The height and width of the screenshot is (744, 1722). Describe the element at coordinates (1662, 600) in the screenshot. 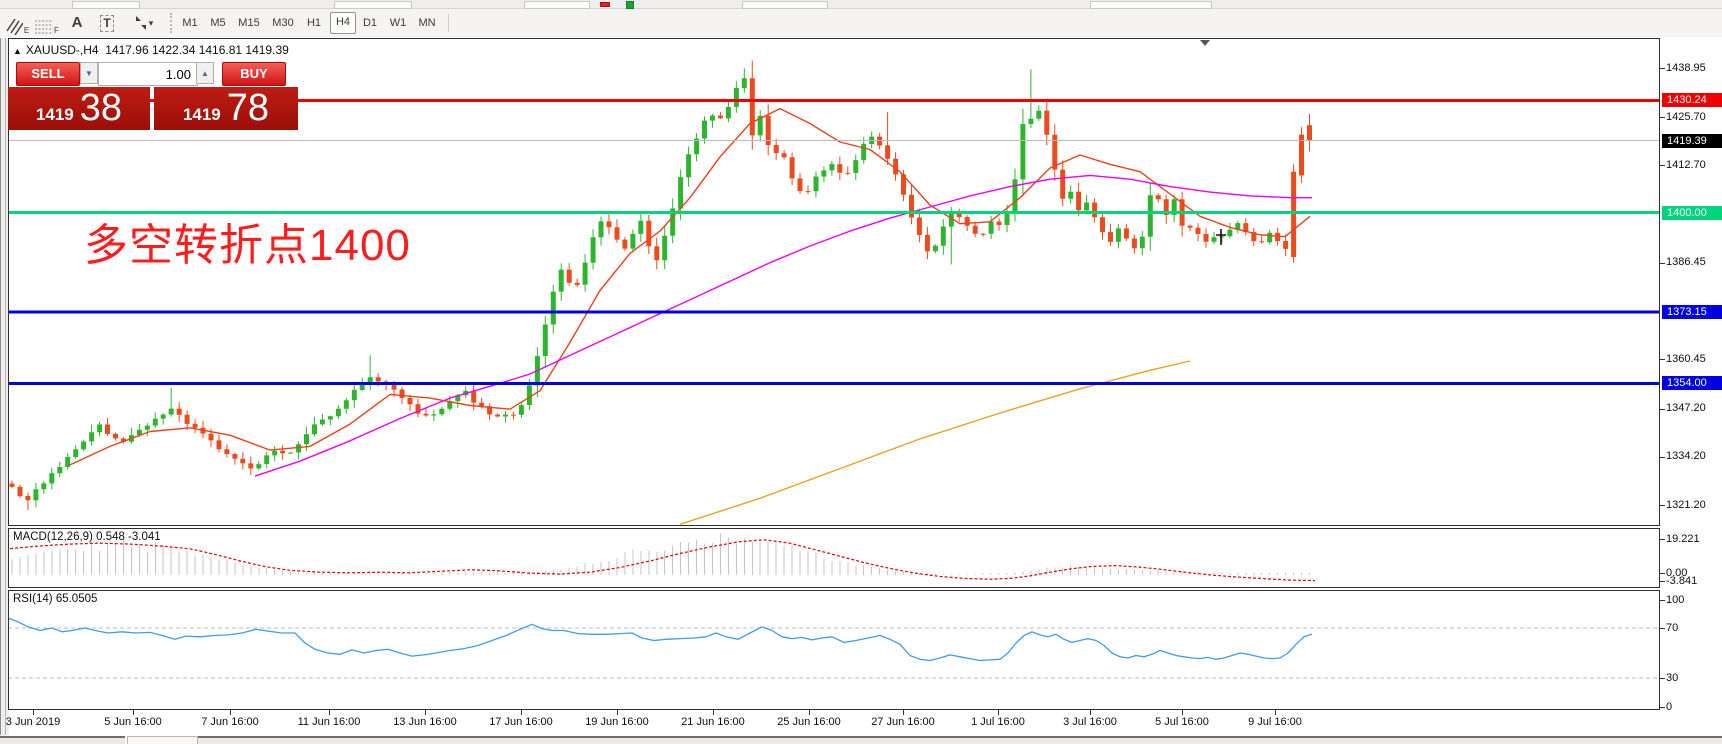

I see `rsi-tick-mark` at that location.